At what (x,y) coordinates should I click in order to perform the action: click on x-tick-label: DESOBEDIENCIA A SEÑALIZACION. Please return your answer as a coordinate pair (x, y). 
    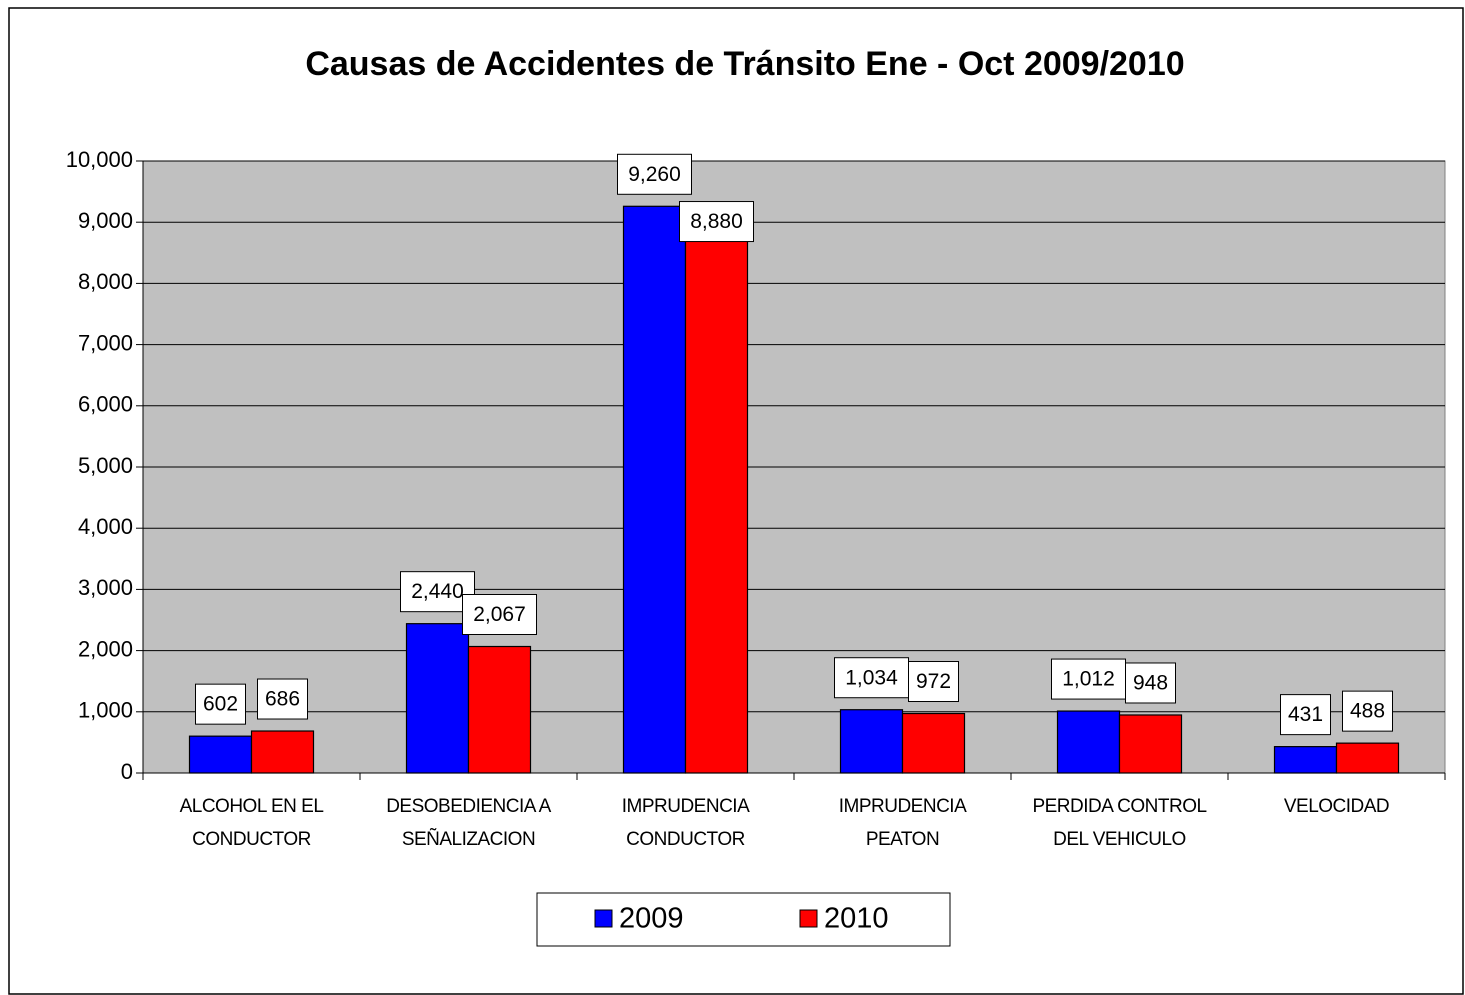
    Looking at the image, I should click on (468, 823).